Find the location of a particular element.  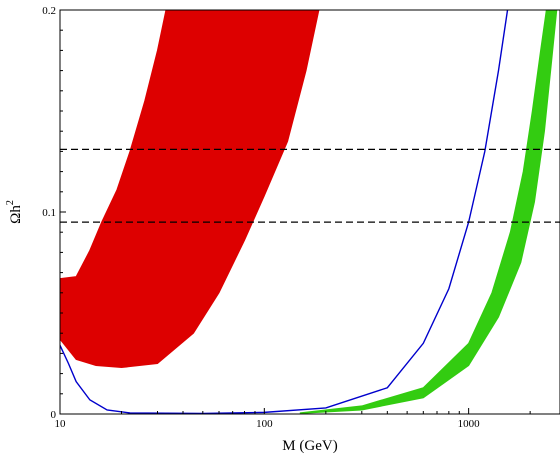

y-tick-label: 0.2 is located at coordinates (49, 11).